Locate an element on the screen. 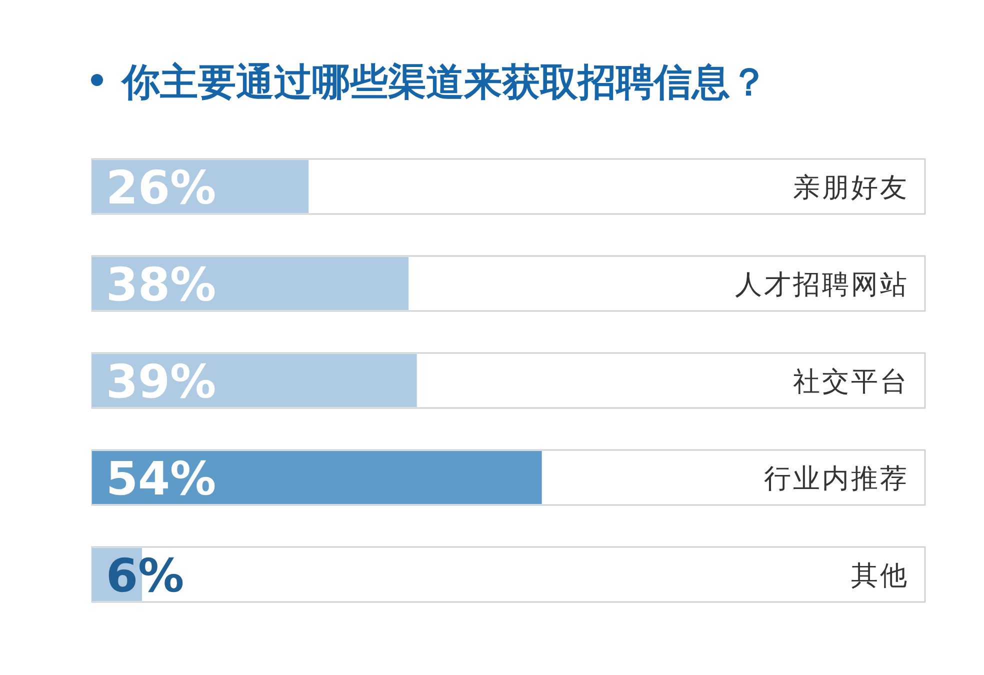 The image size is (984, 675). data-label: 54% is located at coordinates (161, 479).